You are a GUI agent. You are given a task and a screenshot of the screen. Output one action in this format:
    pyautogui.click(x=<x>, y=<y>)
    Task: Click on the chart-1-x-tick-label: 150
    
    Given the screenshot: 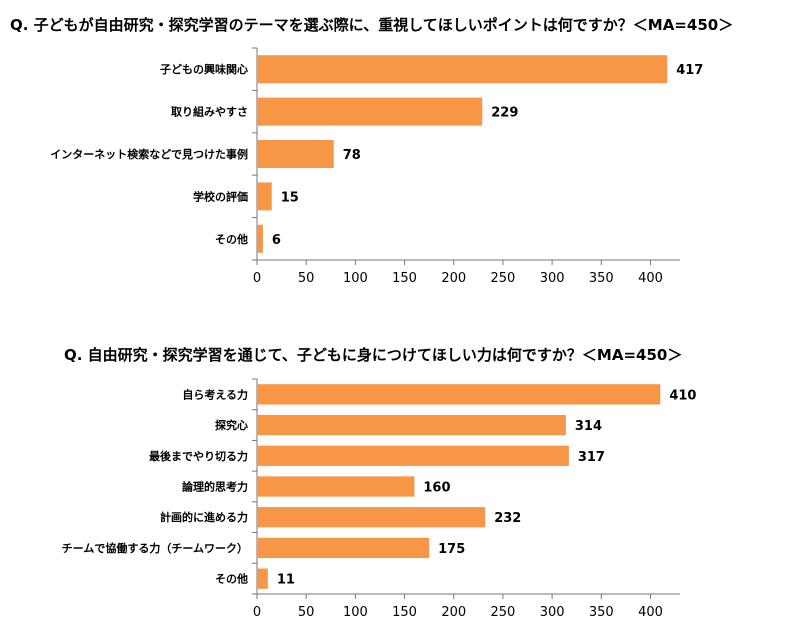 What is the action you would take?
    pyautogui.click(x=404, y=278)
    